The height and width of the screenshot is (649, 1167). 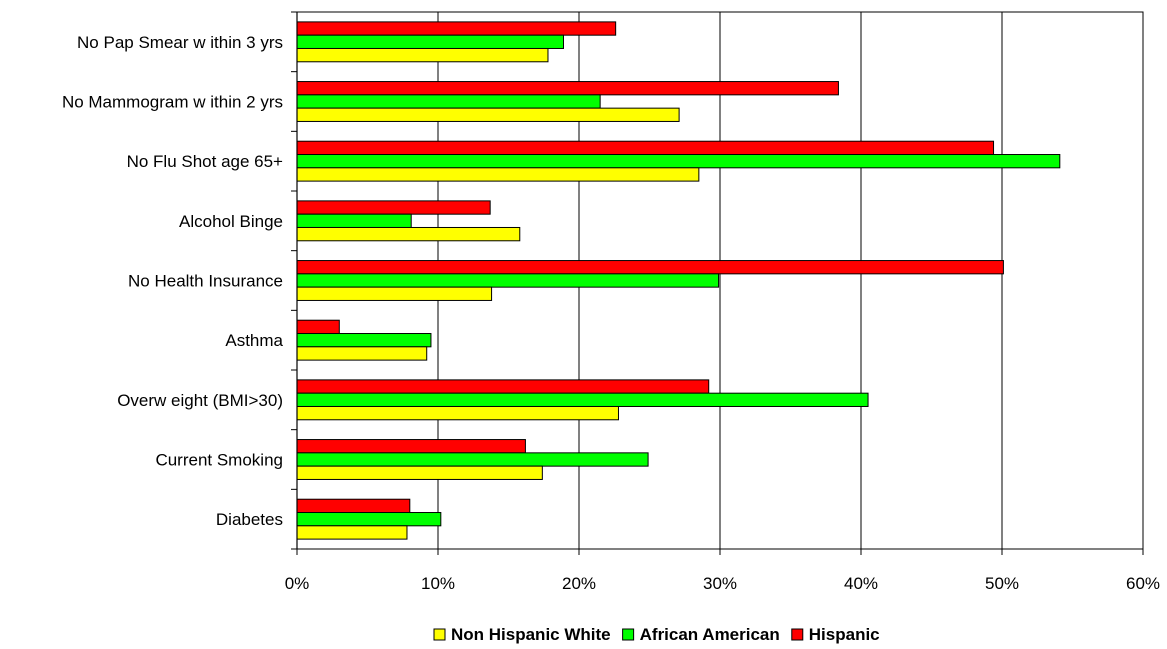 I want to click on legend-label: Hispanic, so click(x=844, y=634).